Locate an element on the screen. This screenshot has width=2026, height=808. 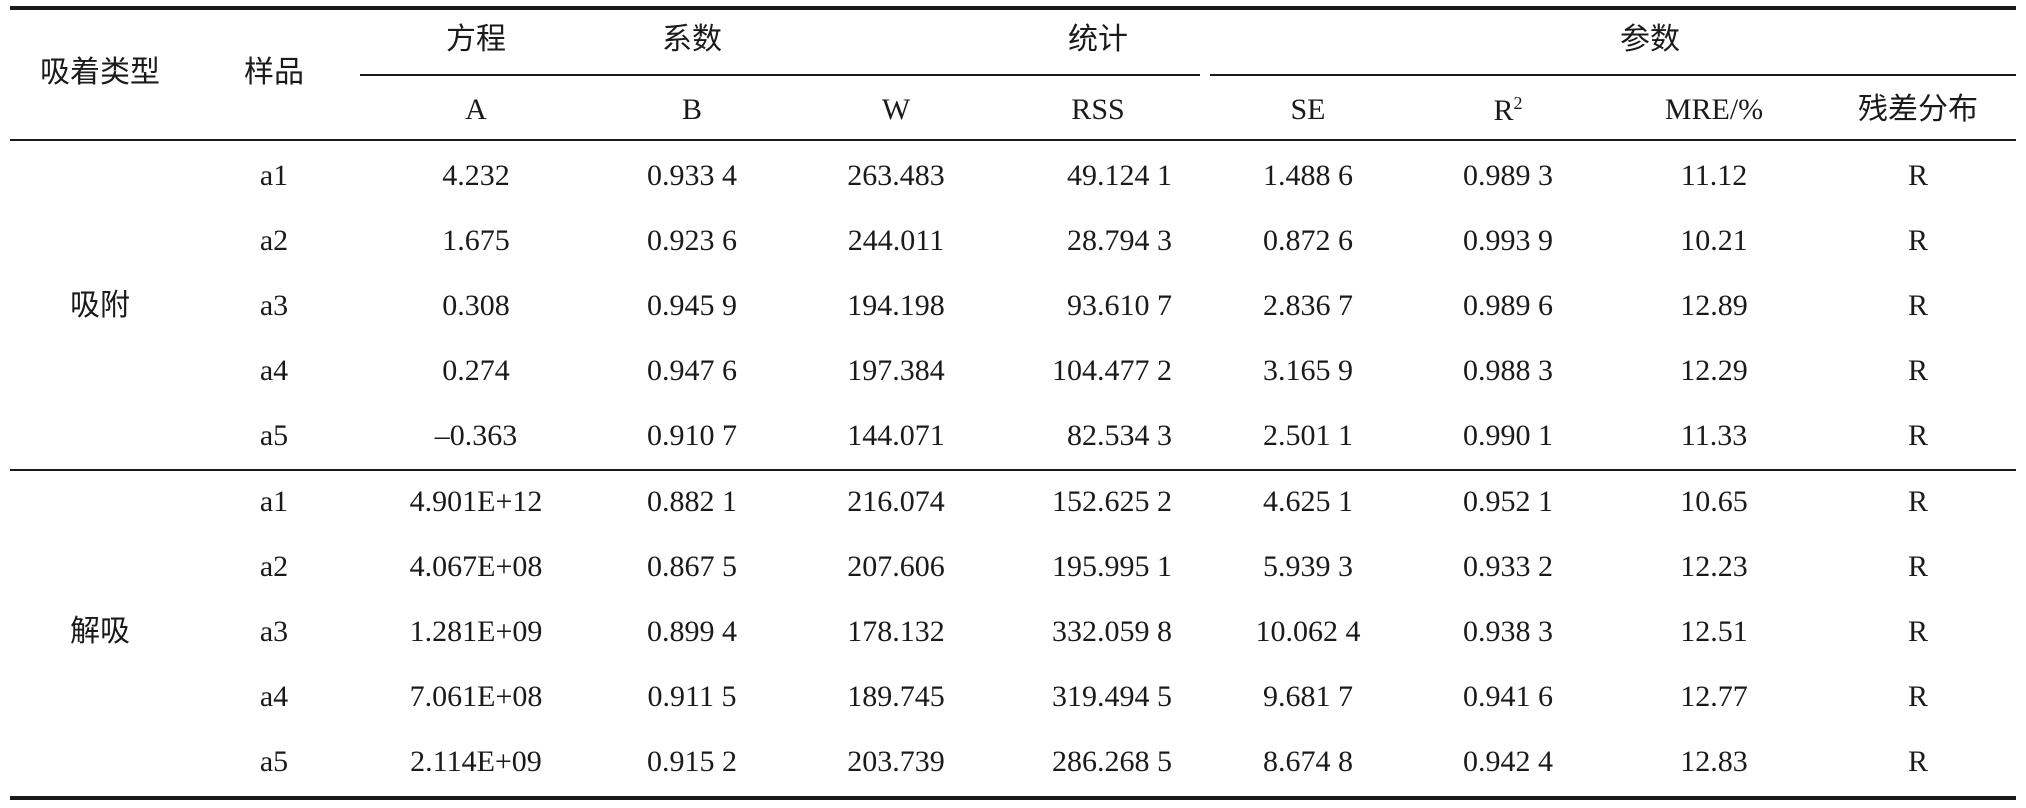
table-cell-r2: 0.993 9 is located at coordinates (1508, 240).